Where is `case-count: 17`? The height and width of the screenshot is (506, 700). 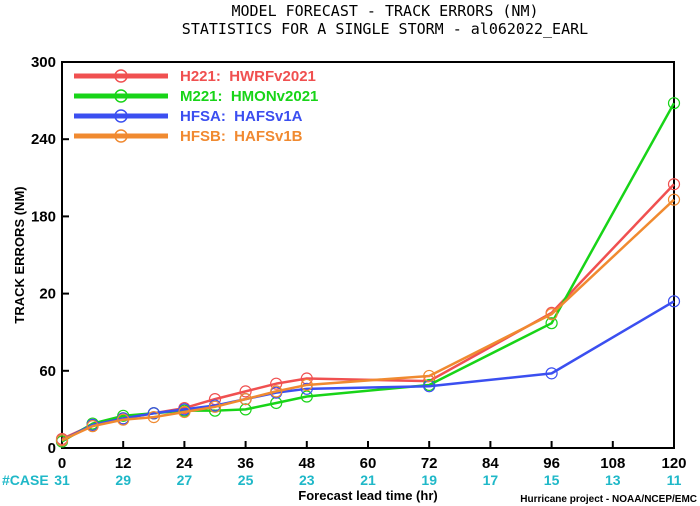 case-count: 17 is located at coordinates (491, 480).